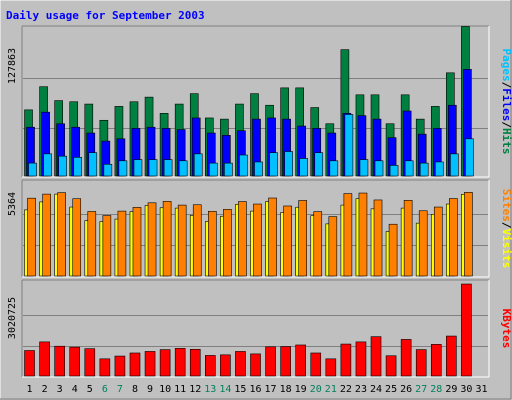 The height and width of the screenshot is (400, 512). I want to click on series-legend-label: KBytes, so click(506, 329).